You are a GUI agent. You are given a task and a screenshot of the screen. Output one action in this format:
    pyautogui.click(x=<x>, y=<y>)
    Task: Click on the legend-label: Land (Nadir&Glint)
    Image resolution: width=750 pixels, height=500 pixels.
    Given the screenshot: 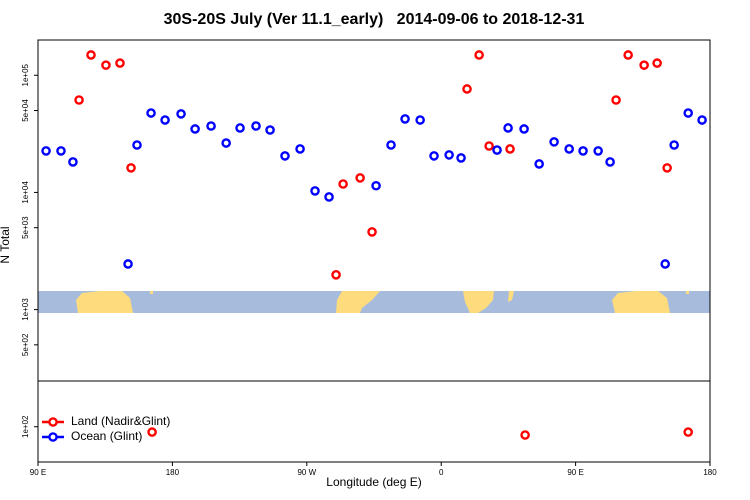 What is the action you would take?
    pyautogui.click(x=120, y=421)
    